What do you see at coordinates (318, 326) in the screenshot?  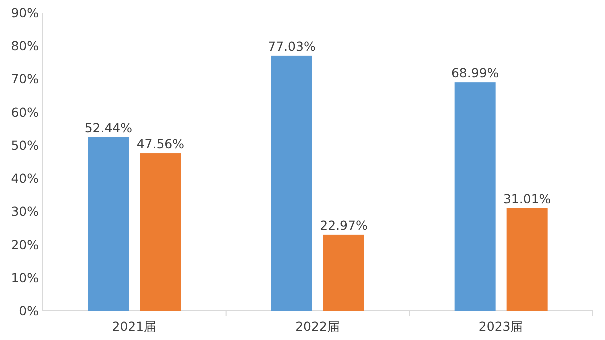 I see `x-tick-label: 2022届` at bounding box center [318, 326].